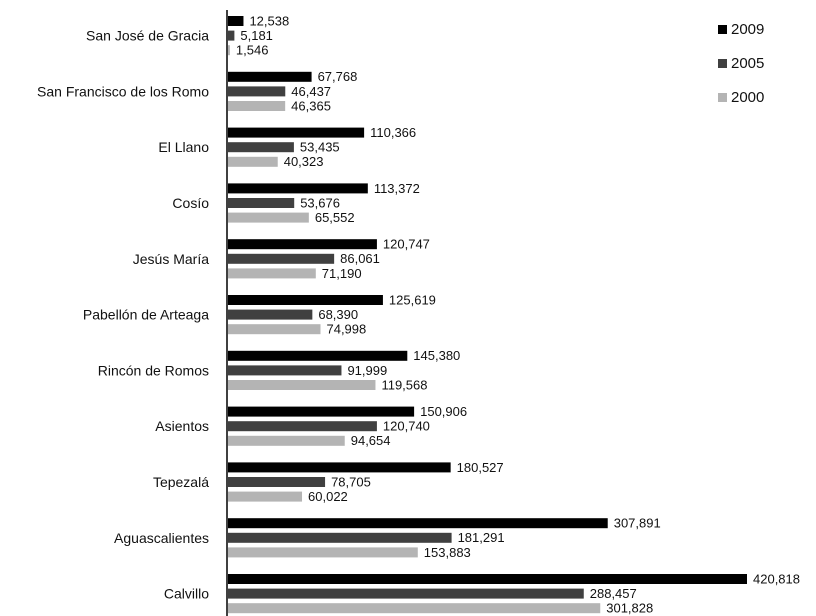 Image resolution: width=816 pixels, height=616 pixels. Describe the element at coordinates (182, 426) in the screenshot. I see `category-label-asientos: Asientos` at that location.